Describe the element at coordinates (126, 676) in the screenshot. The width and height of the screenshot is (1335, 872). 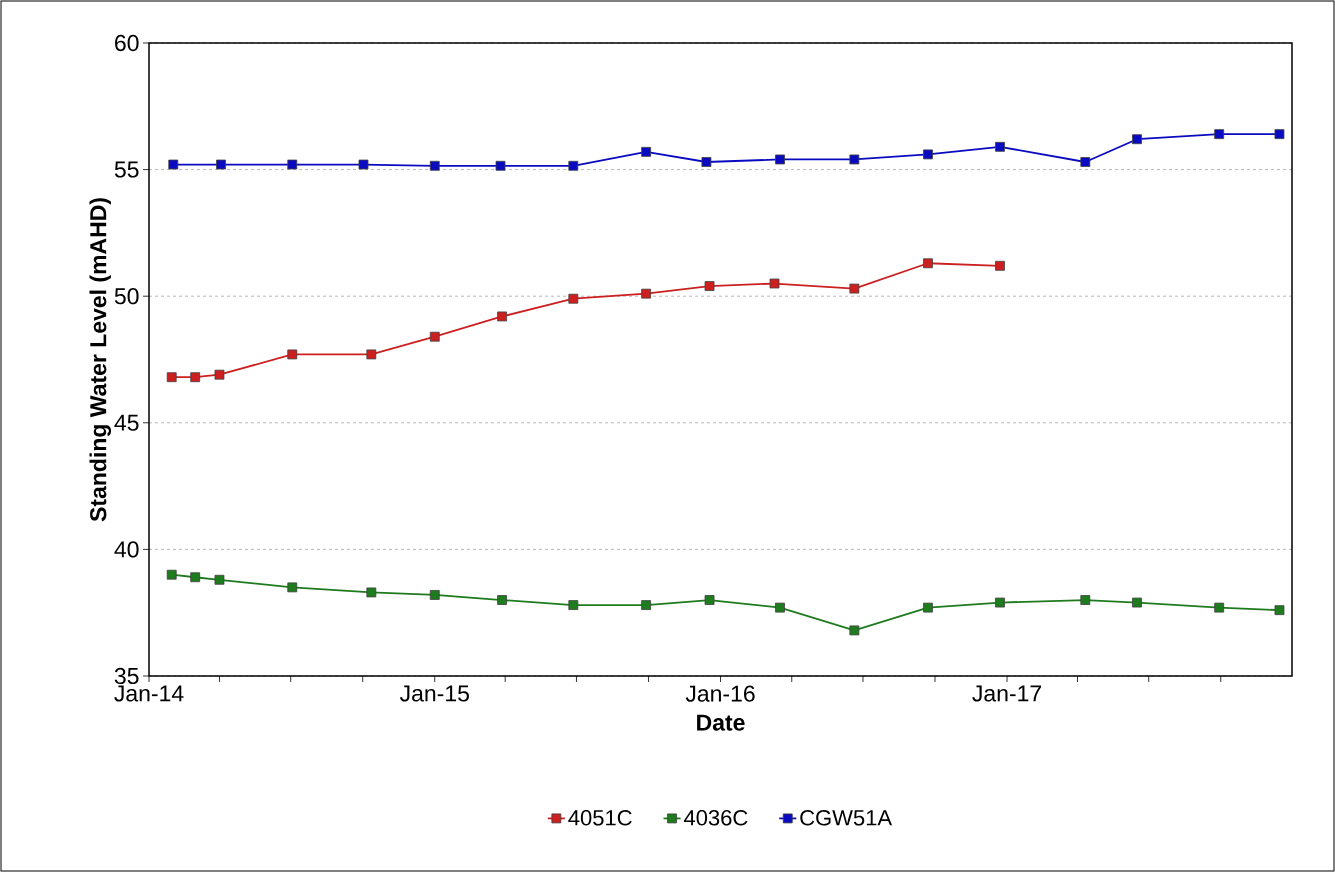
I see `y-tick-label: 35` at that location.